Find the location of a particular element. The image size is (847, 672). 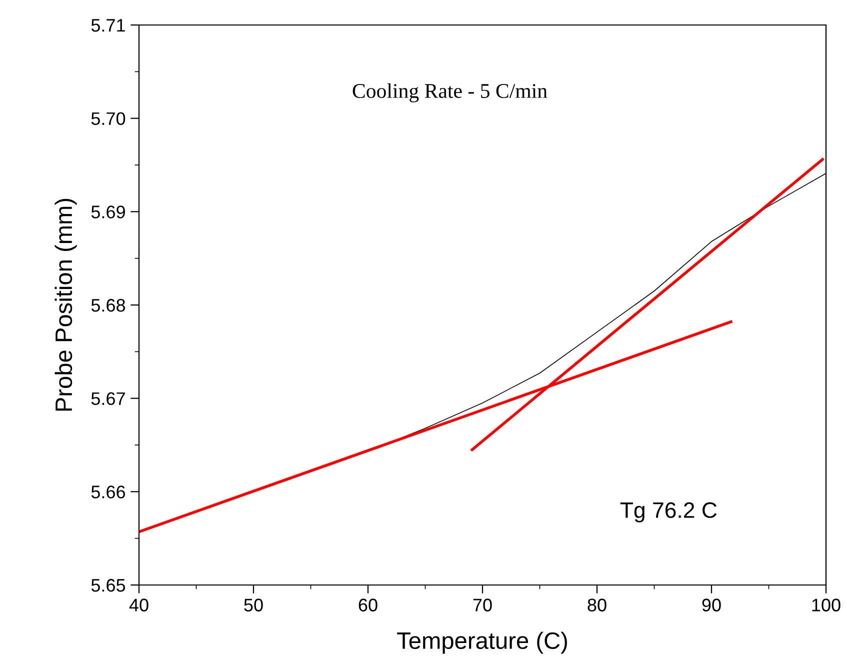

x-axis-title: Temperature (C) is located at coordinates (482, 643).